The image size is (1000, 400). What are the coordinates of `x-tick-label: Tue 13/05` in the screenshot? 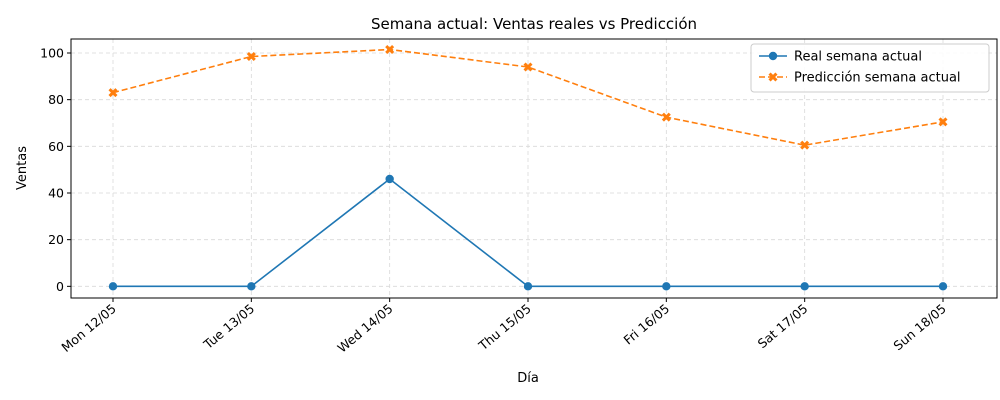 It's located at (228, 327).